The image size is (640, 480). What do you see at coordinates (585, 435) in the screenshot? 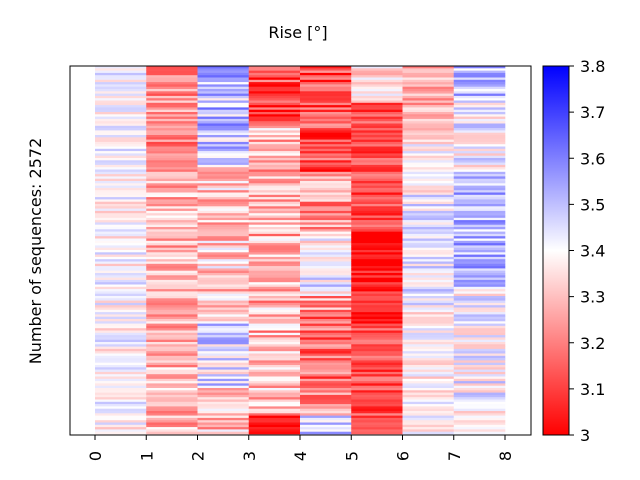
I see `colorbar-tick-label: 3` at bounding box center [585, 435].